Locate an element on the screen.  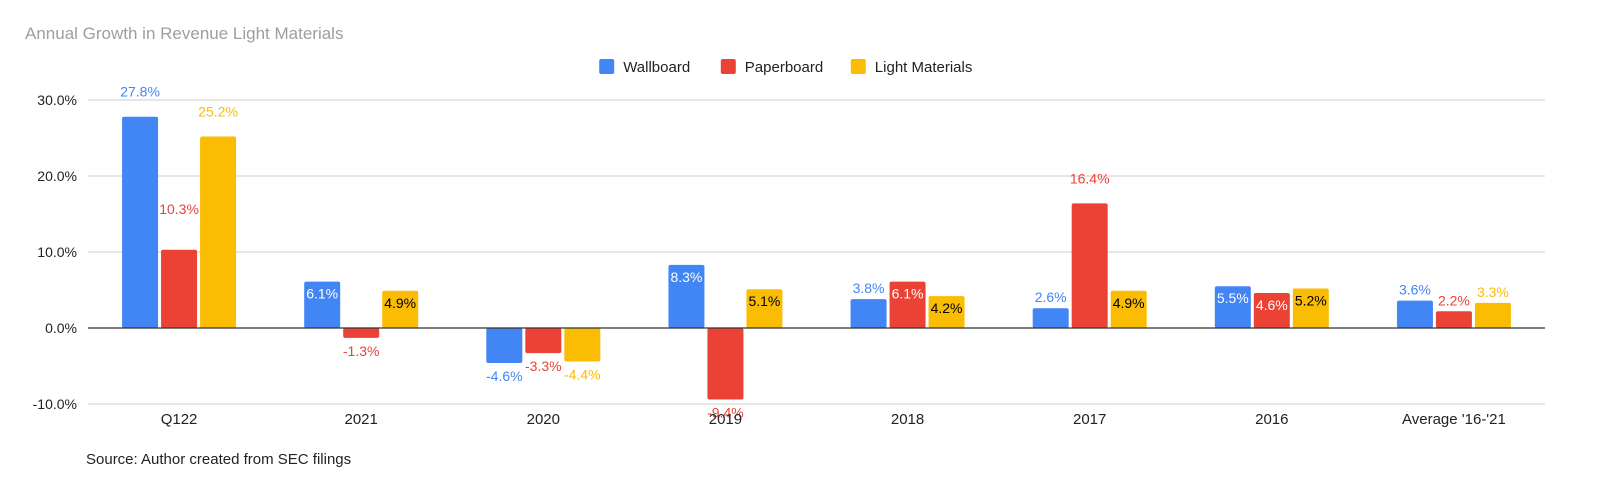
x-tick-label: 2021 is located at coordinates (361, 419).